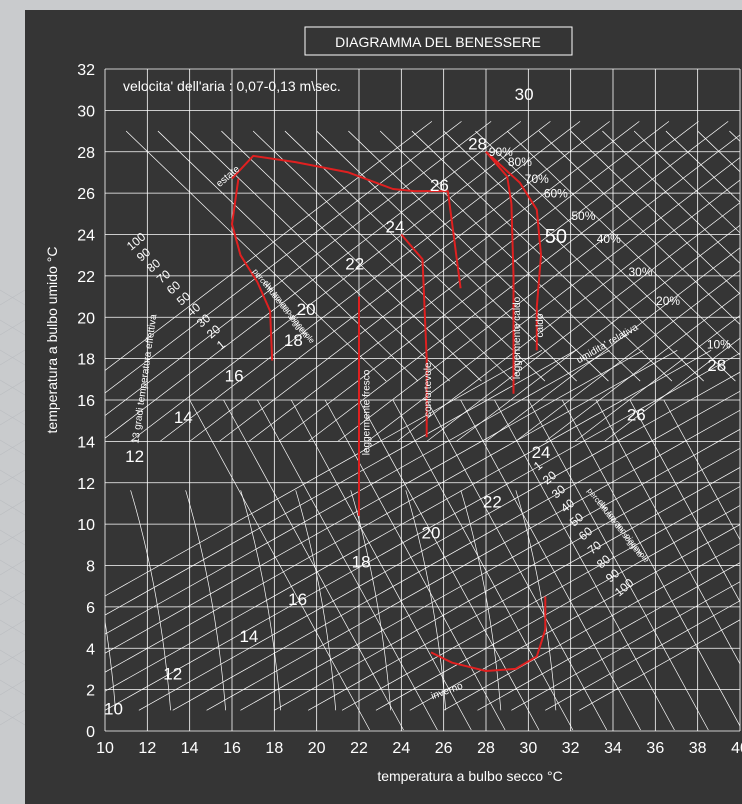  Describe the element at coordinates (52, 340) in the screenshot. I see `y-axis-label: temperatura a bulbo umido °C` at that location.